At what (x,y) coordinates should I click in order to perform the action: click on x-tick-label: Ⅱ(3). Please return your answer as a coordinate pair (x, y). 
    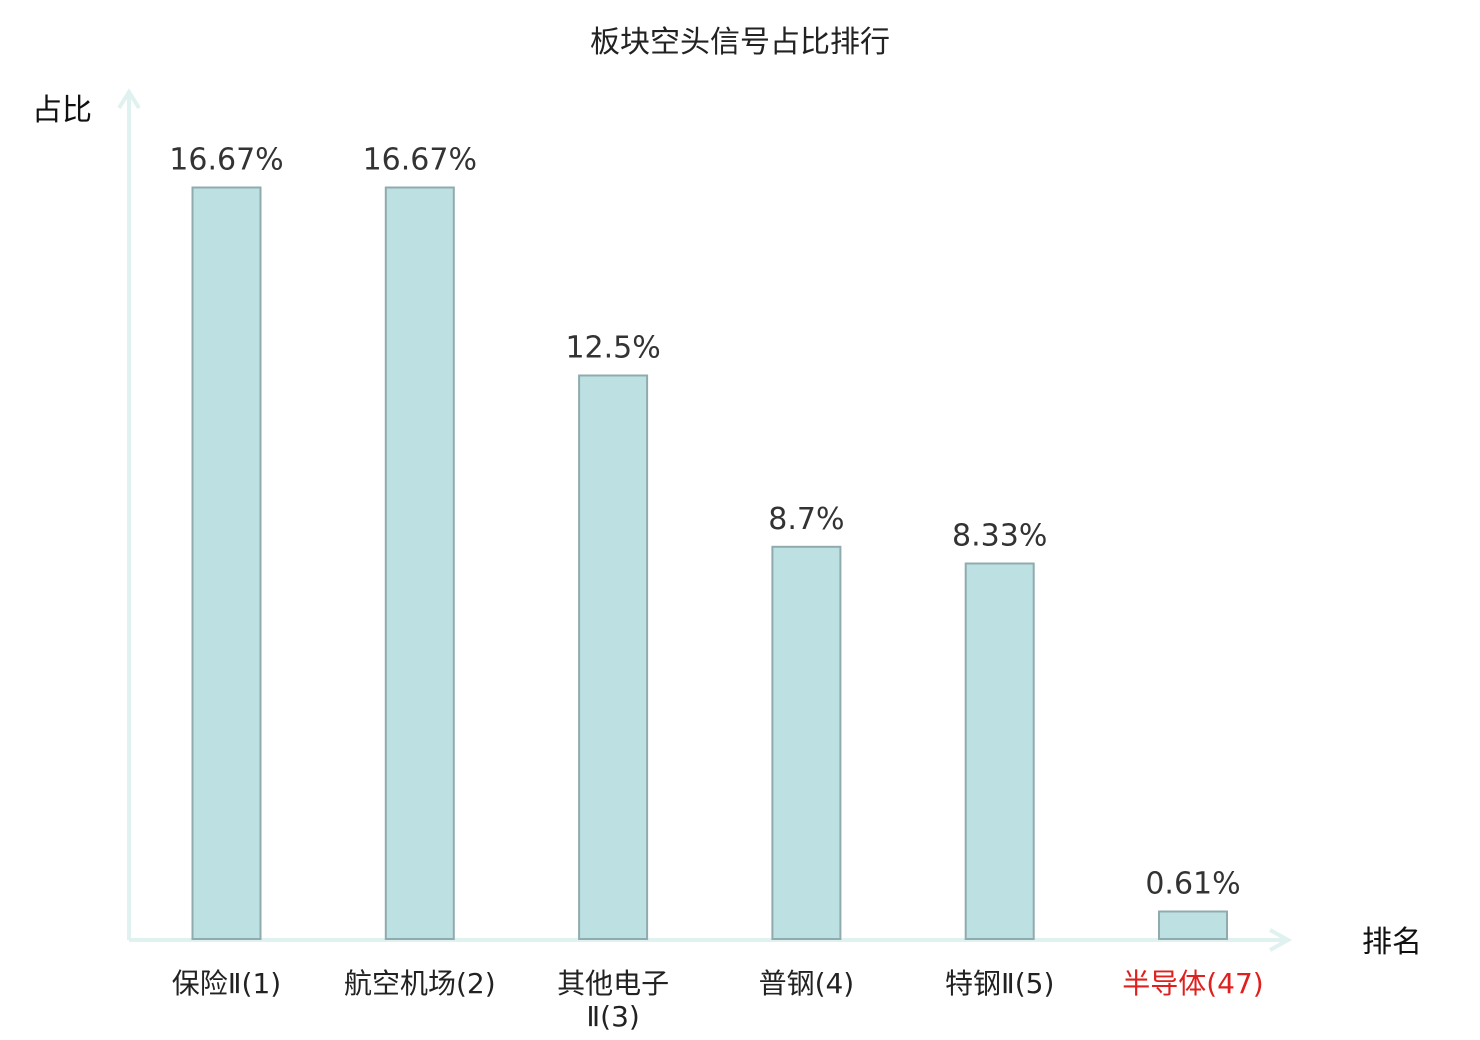
    Looking at the image, I should click on (612, 1016).